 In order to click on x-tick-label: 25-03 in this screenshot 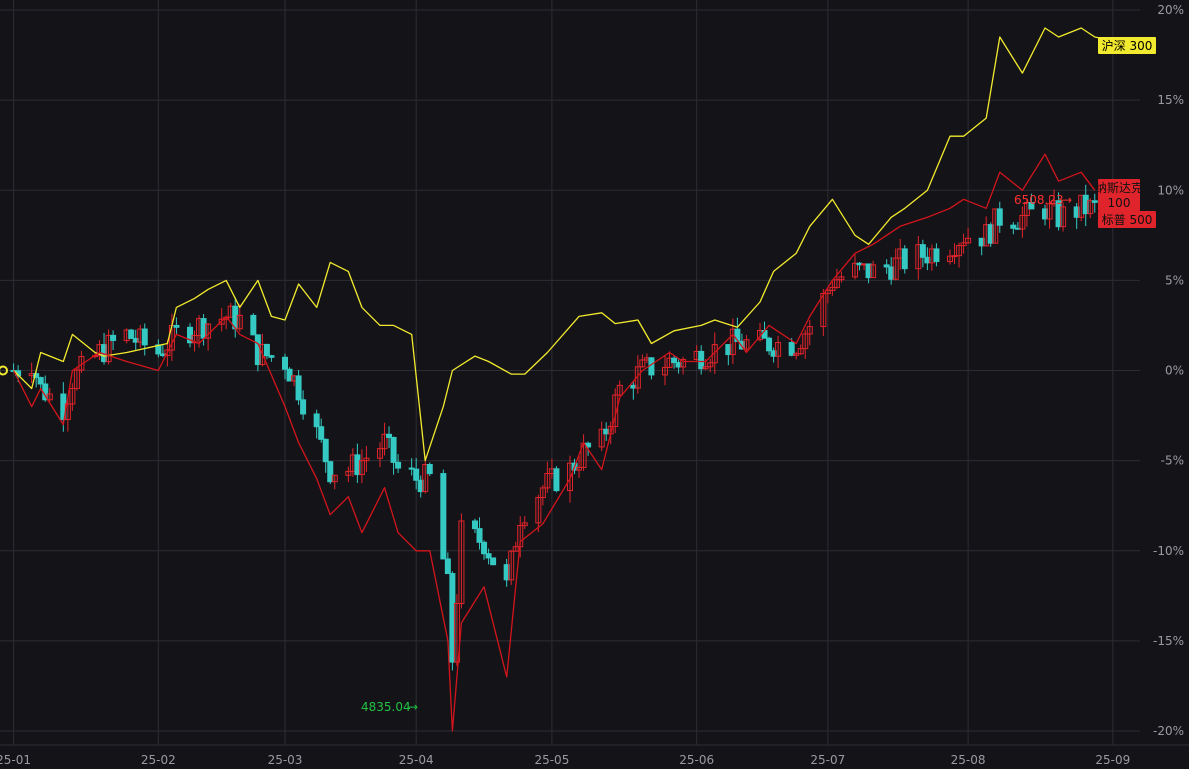, I will do `click(285, 760)`.